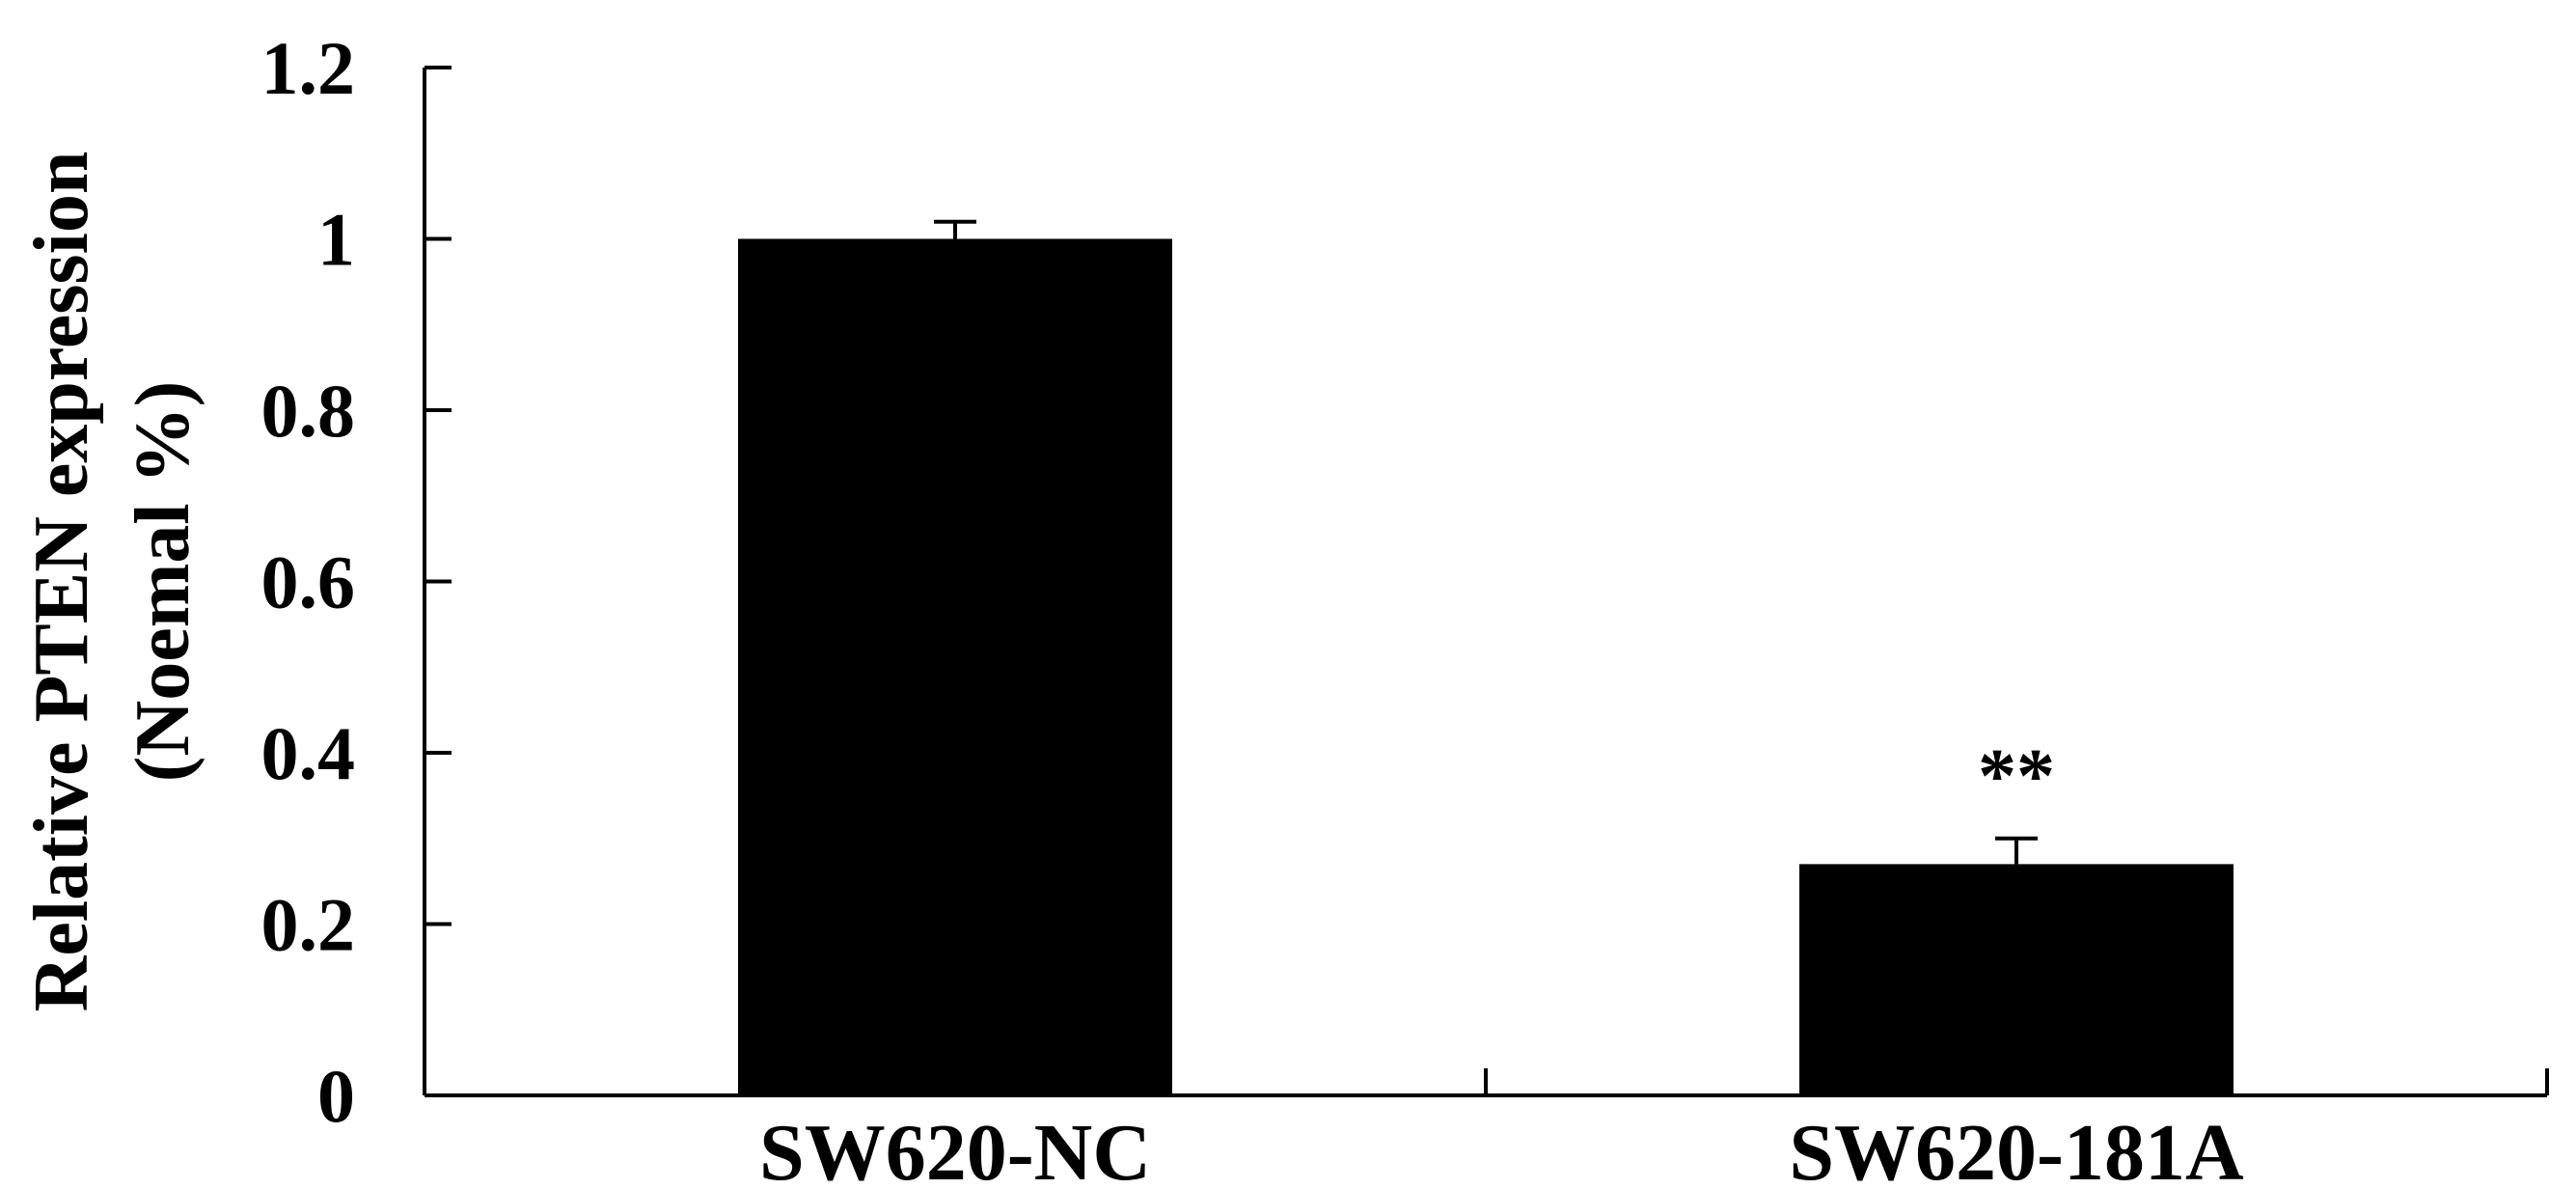 Image resolution: width=2576 pixels, height=1189 pixels. What do you see at coordinates (309, 925) in the screenshot?
I see `y-tick-label: 0.2` at bounding box center [309, 925].